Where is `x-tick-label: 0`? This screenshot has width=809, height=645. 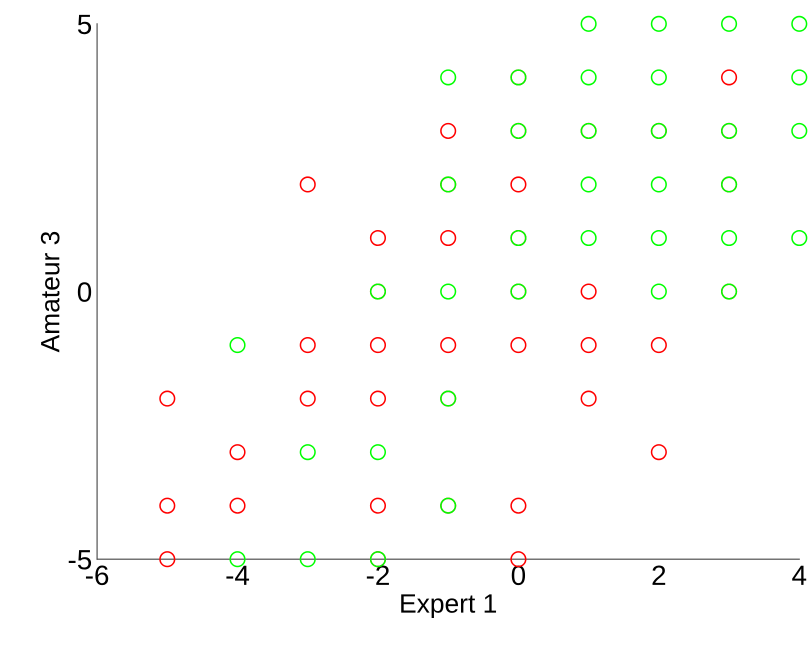 x-tick-label: 0 is located at coordinates (519, 576).